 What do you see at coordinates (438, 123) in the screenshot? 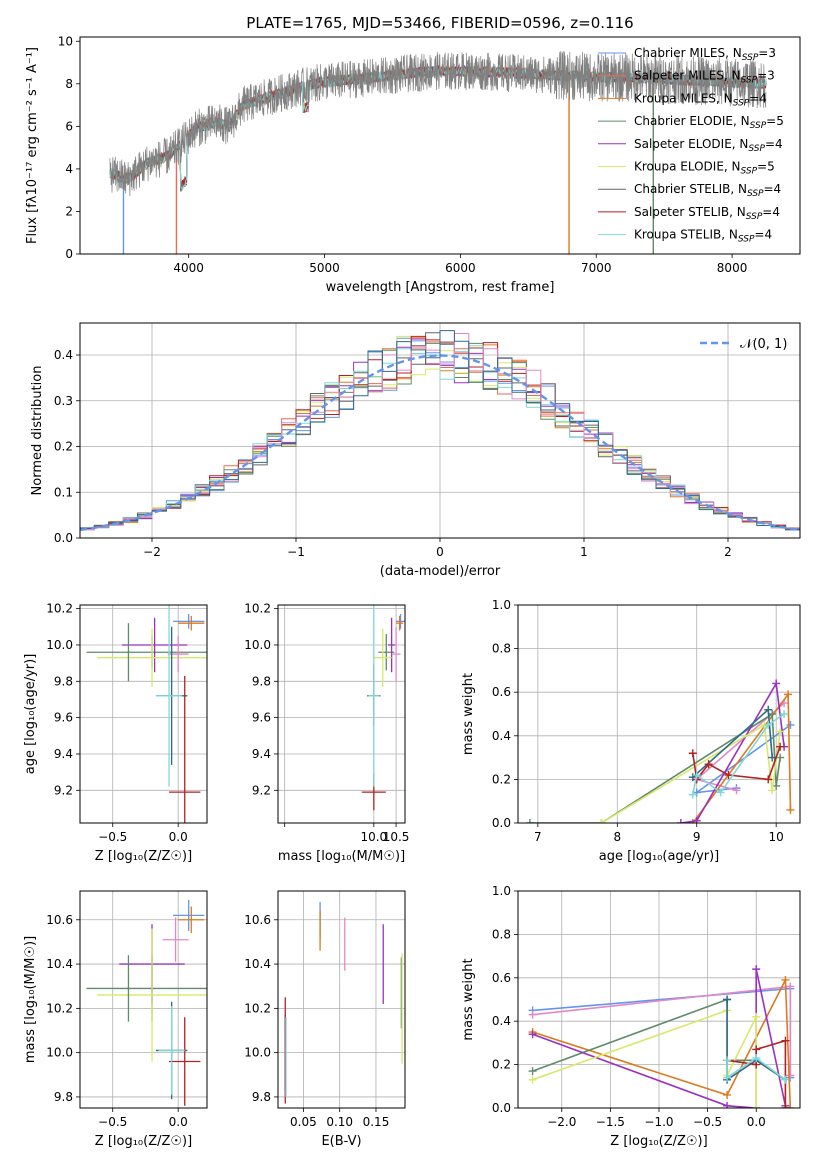
I see `observed-spectrum-line` at bounding box center [438, 123].